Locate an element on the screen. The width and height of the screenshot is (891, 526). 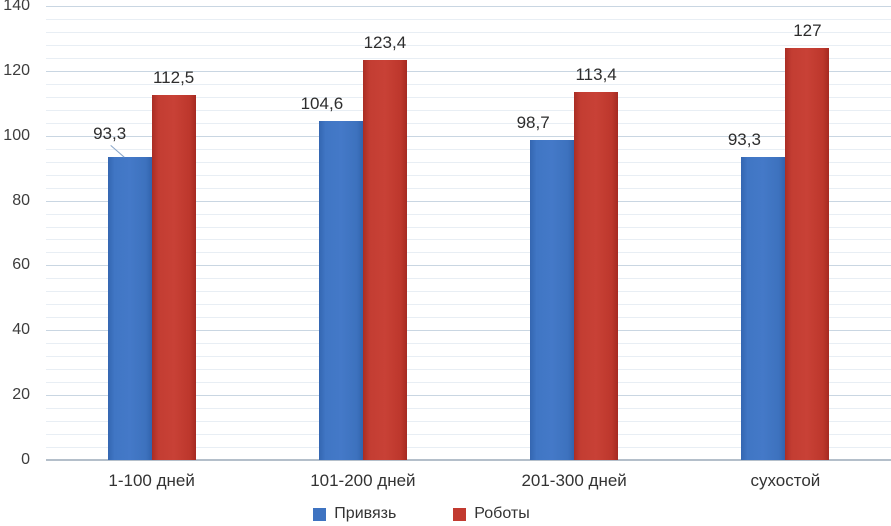
y-tick-label: 100 is located at coordinates (16, 135).